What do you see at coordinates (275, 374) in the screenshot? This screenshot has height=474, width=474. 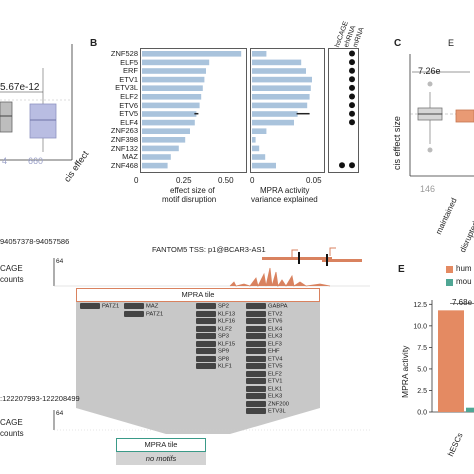 I see `panel-d-motif-label: ELF2` at bounding box center [275, 374].